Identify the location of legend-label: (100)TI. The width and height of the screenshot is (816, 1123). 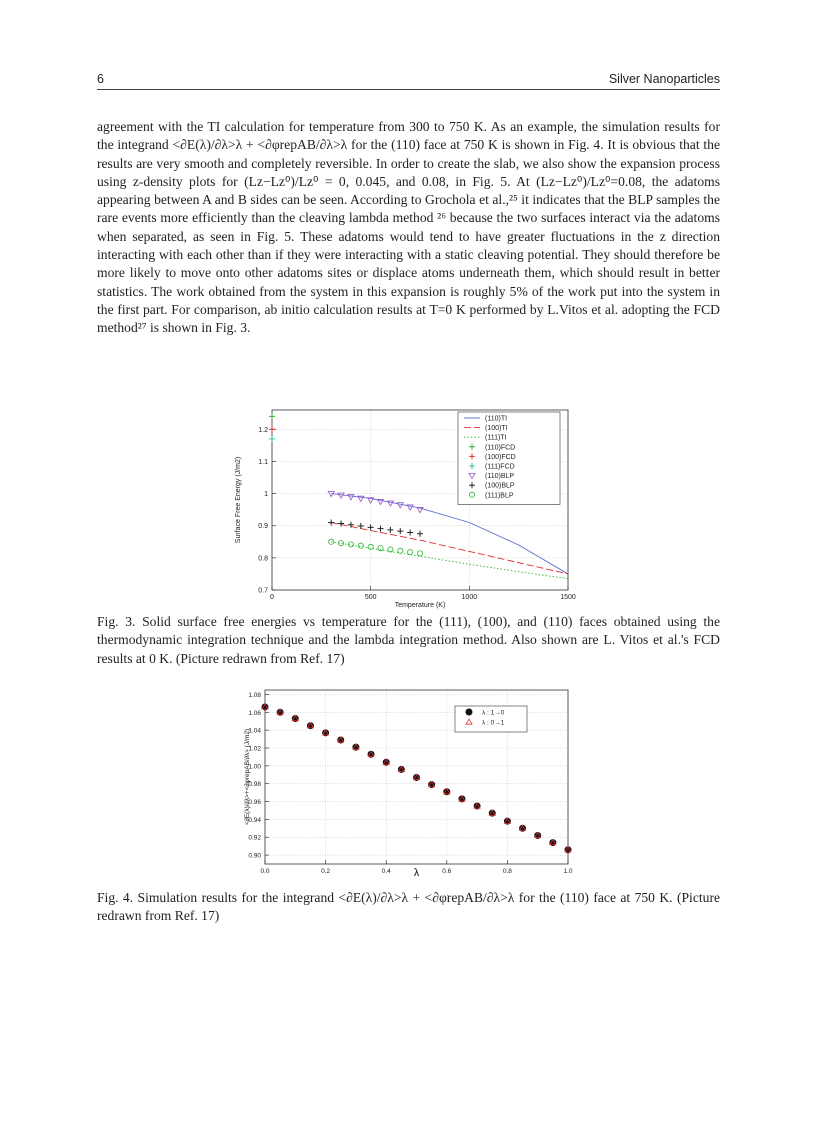
(496, 428).